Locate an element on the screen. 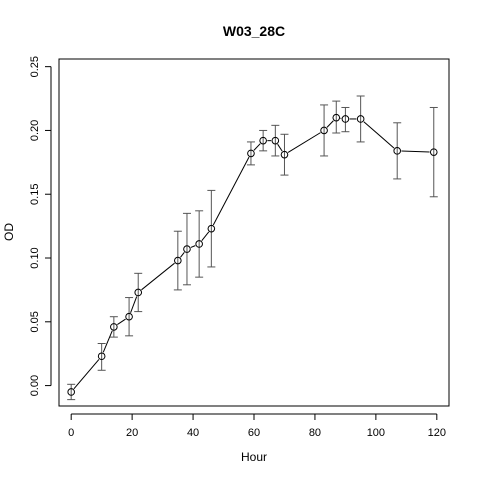 The width and height of the screenshot is (480, 480). x-tick-label: 20 is located at coordinates (132, 433).